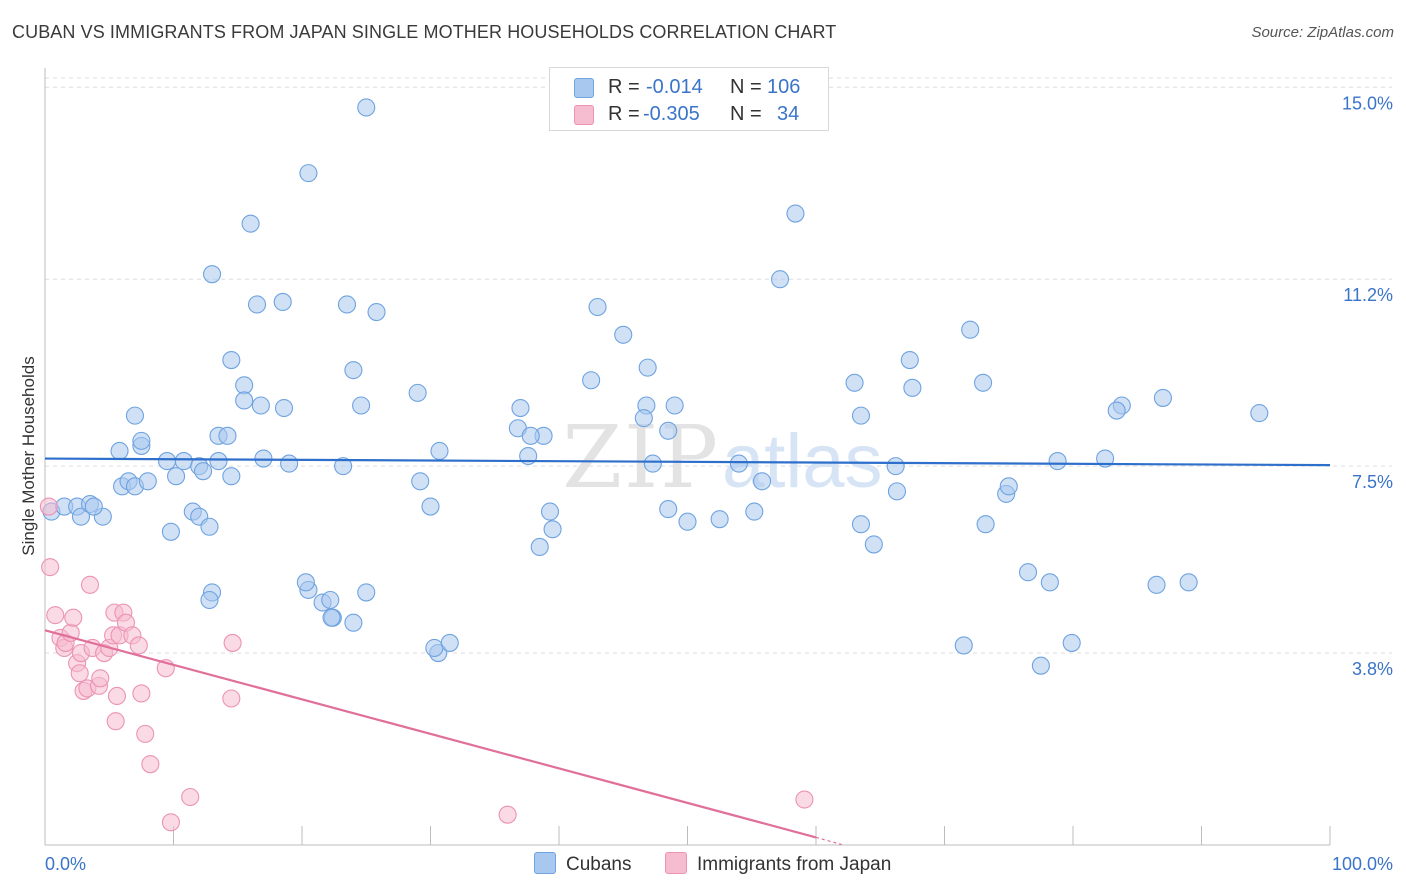  Describe the element at coordinates (28, 455) in the screenshot. I see `y-axis-label: Single Mother Households` at that location.